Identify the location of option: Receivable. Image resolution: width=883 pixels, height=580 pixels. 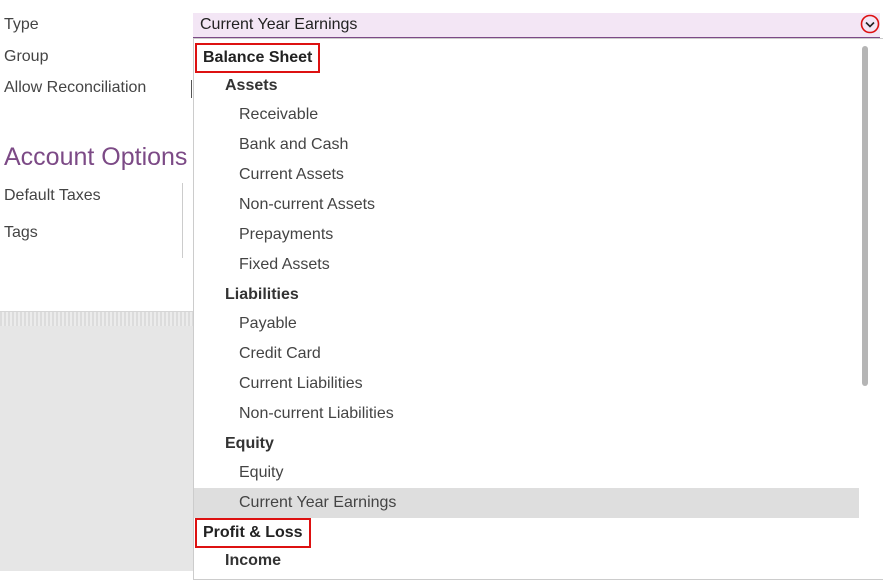
(279, 114).